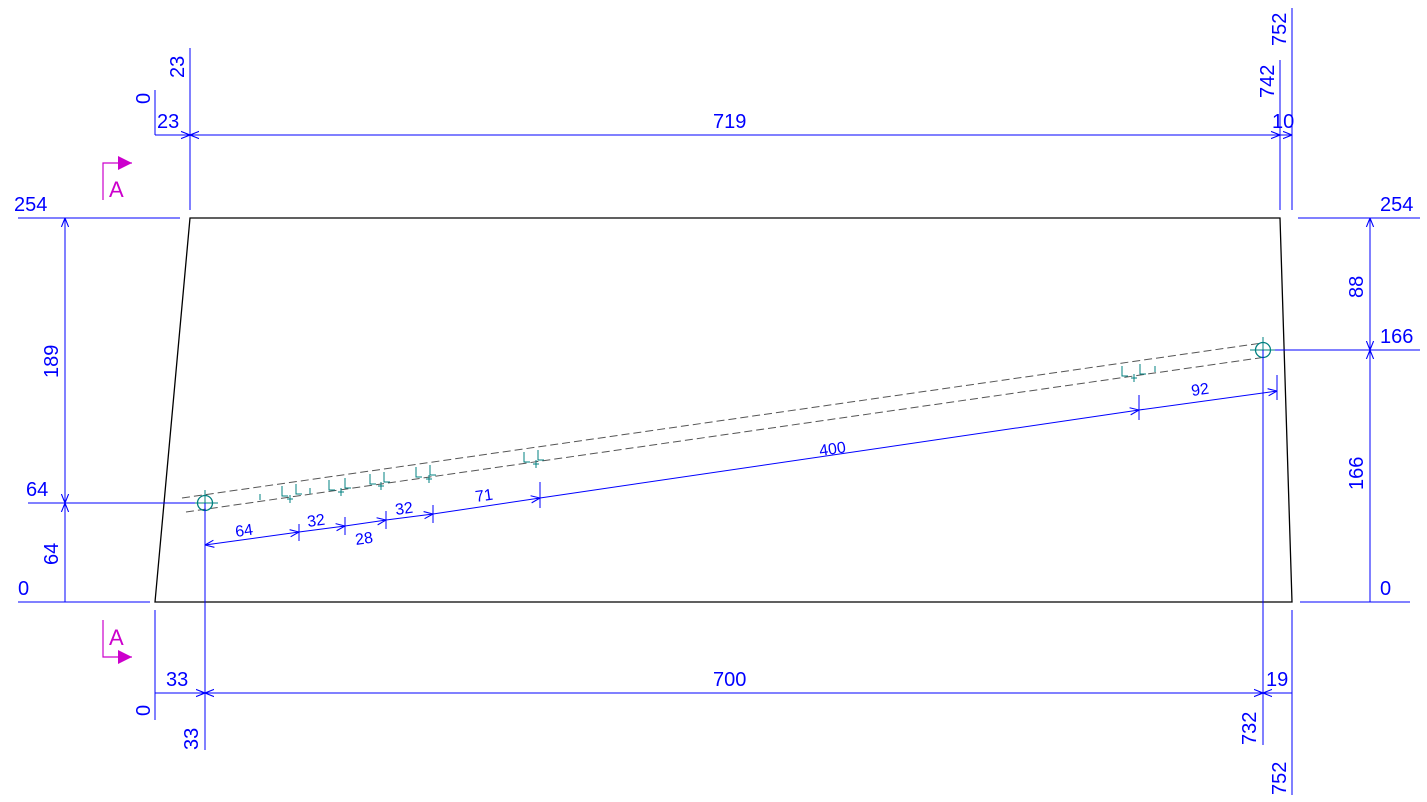 The width and height of the screenshot is (1427, 802). Describe the element at coordinates (364, 539) in the screenshot. I see `dim-rebar-seg-3: 28` at that location.